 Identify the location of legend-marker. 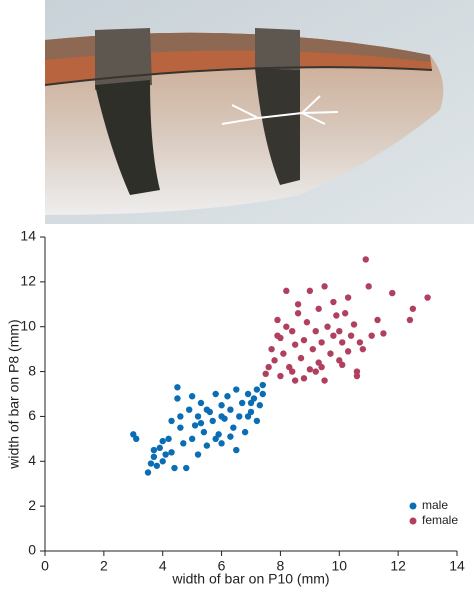
(413, 506).